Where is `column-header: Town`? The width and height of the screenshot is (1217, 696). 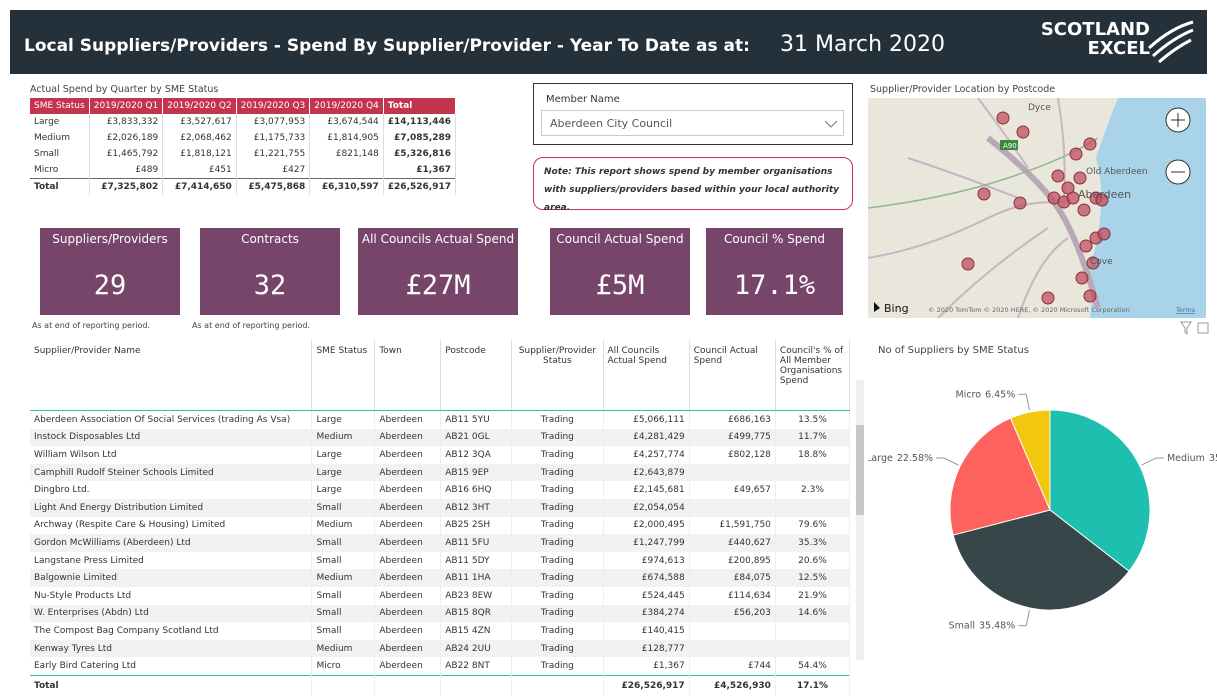
column-header: Town is located at coordinates (408, 375).